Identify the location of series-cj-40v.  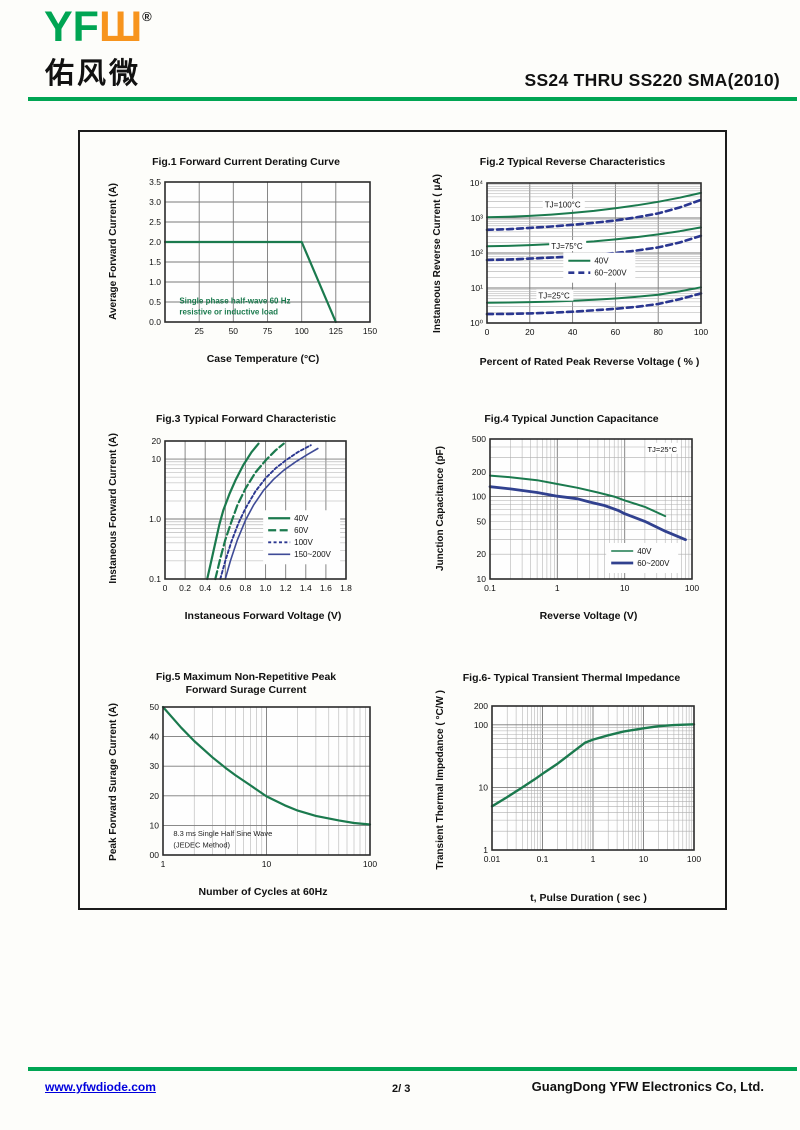
(578, 495).